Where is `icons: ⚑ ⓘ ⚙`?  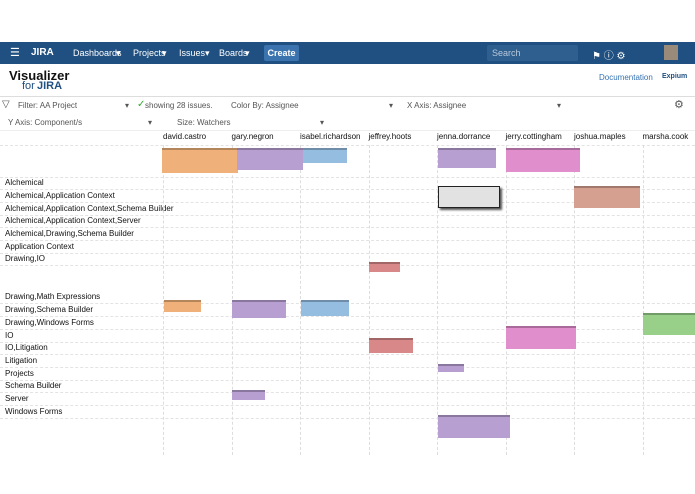
icons: ⚑ ⓘ ⚙ is located at coordinates (609, 56).